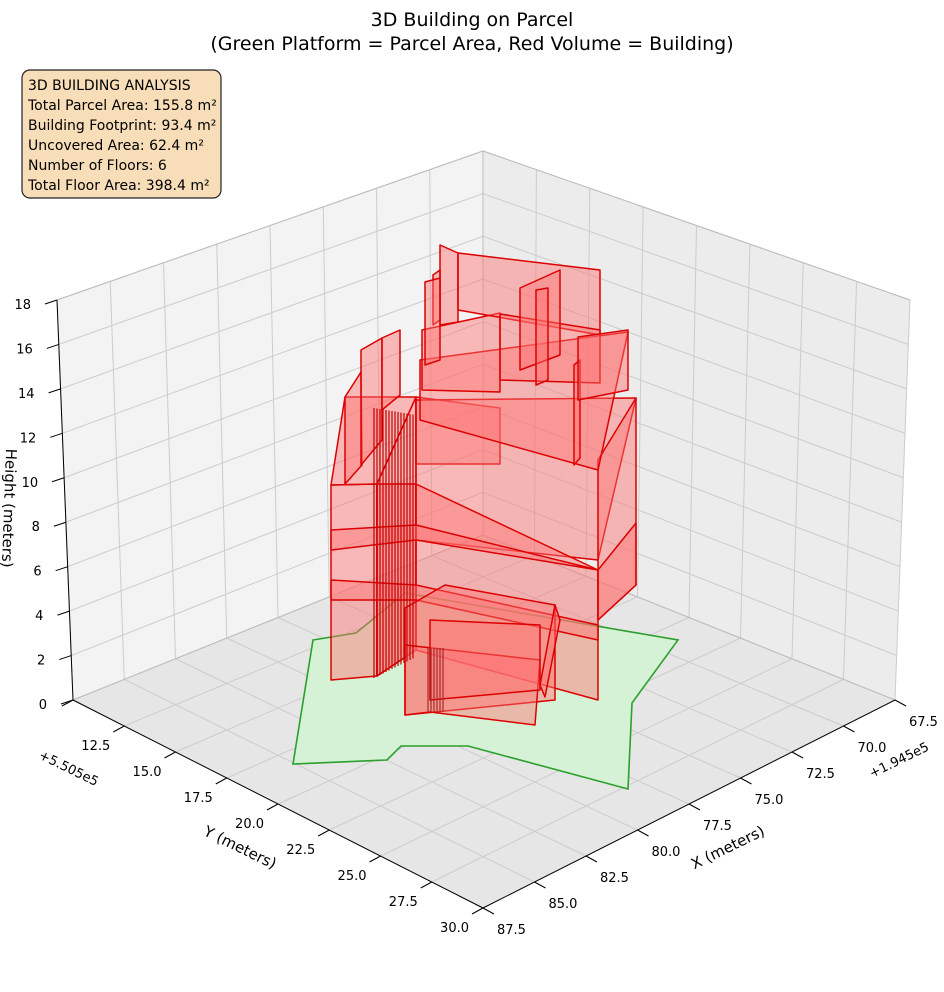 The width and height of the screenshot is (944, 992). I want to click on y-tick-label: 25.0, so click(352, 876).